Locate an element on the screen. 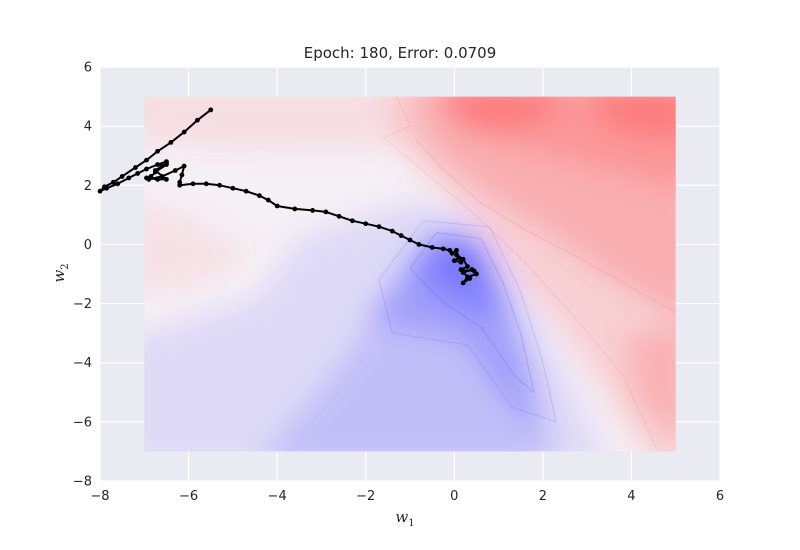 The image size is (800, 550). y-tick-label: −8 is located at coordinates (82, 482).